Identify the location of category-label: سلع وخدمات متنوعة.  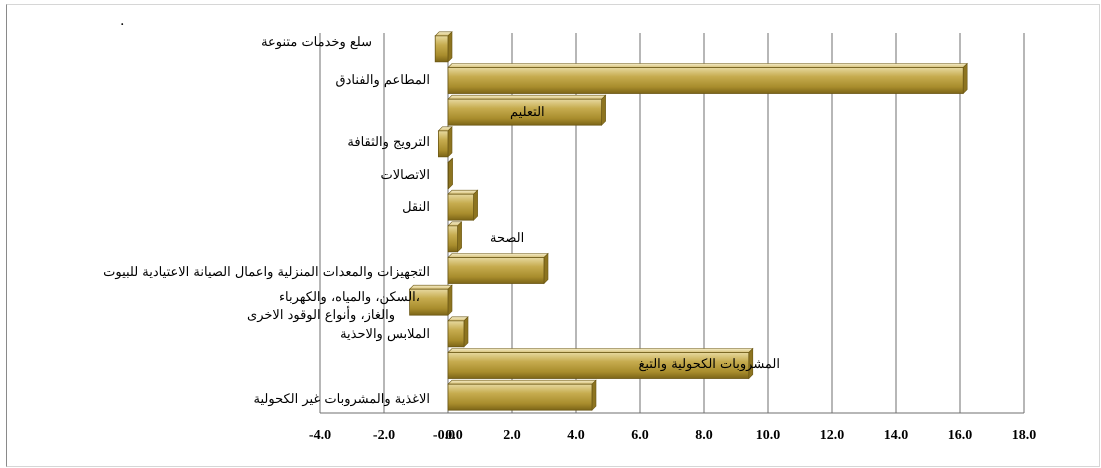
(316, 42).